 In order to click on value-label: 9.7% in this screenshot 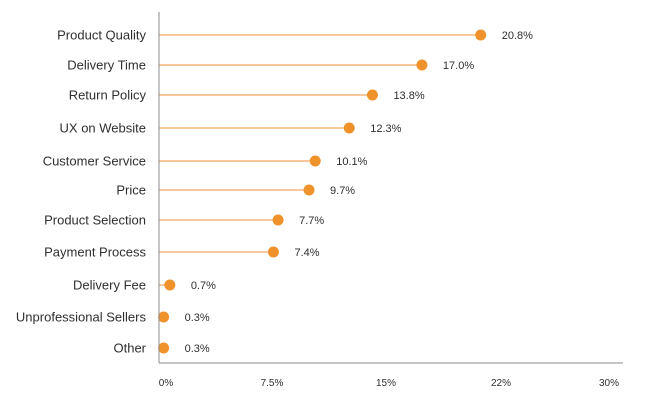, I will do `click(342, 191)`.